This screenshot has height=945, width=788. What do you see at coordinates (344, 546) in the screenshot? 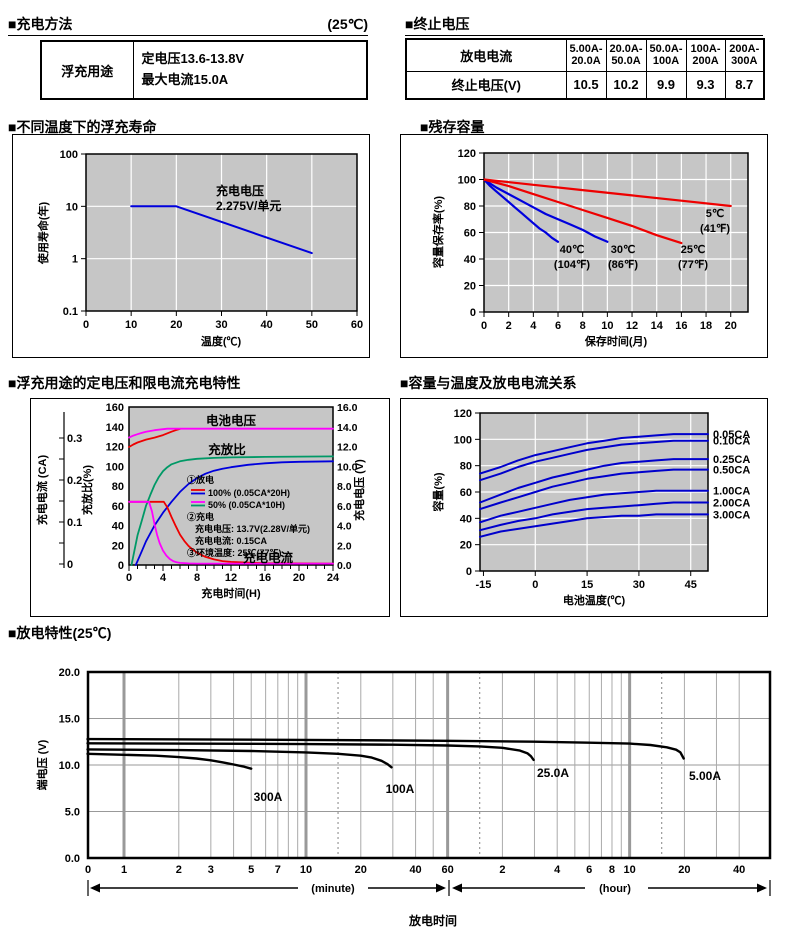
I see `svg-text: 2.0` at bounding box center [344, 546].